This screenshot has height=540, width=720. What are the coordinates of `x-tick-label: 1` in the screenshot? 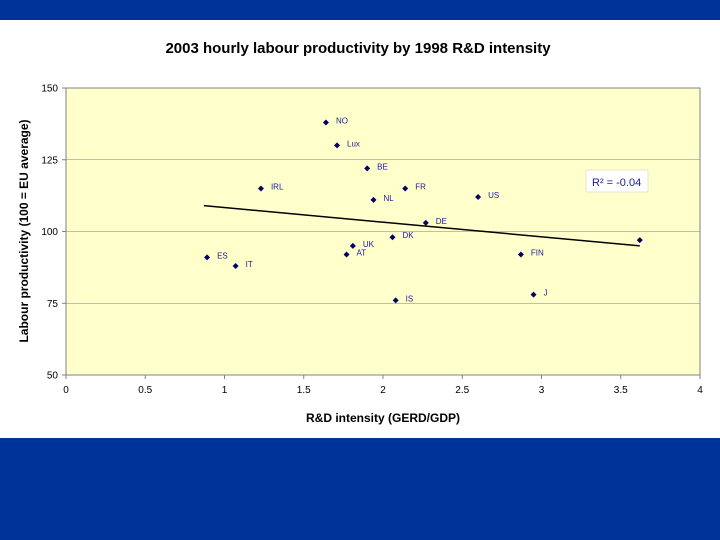 It's located at (225, 390).